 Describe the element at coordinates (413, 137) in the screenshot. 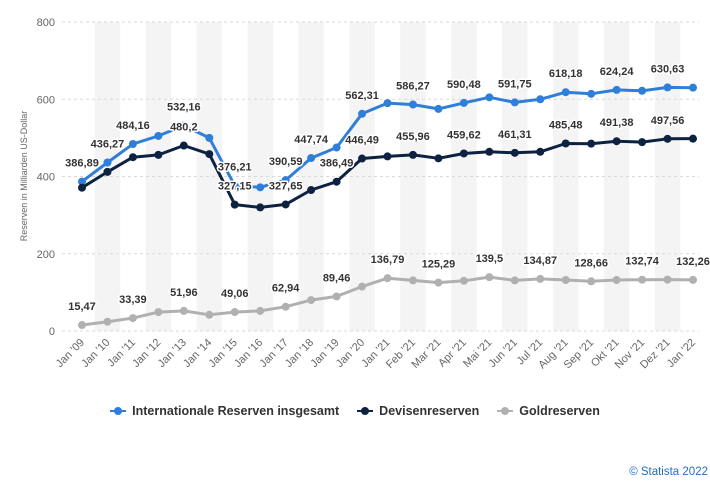

I see `data-label: 455,96` at that location.